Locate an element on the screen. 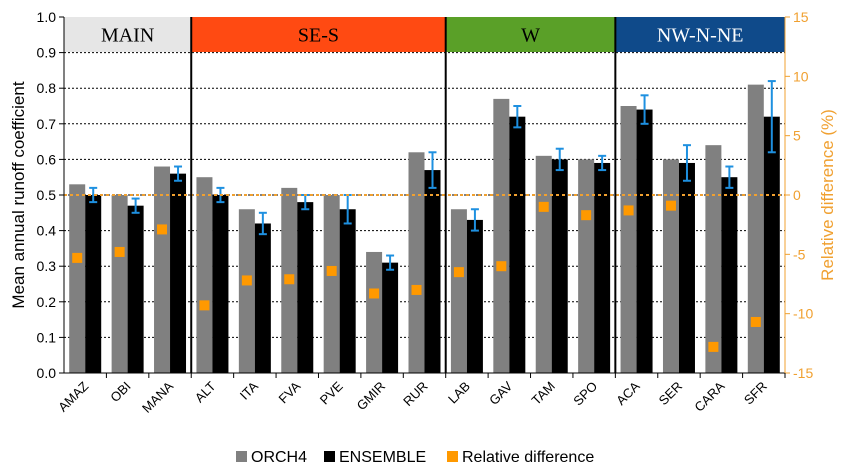 Image resolution: width=843 pixels, height=468 pixels. region-label: NW-N-NE is located at coordinates (700, 36).